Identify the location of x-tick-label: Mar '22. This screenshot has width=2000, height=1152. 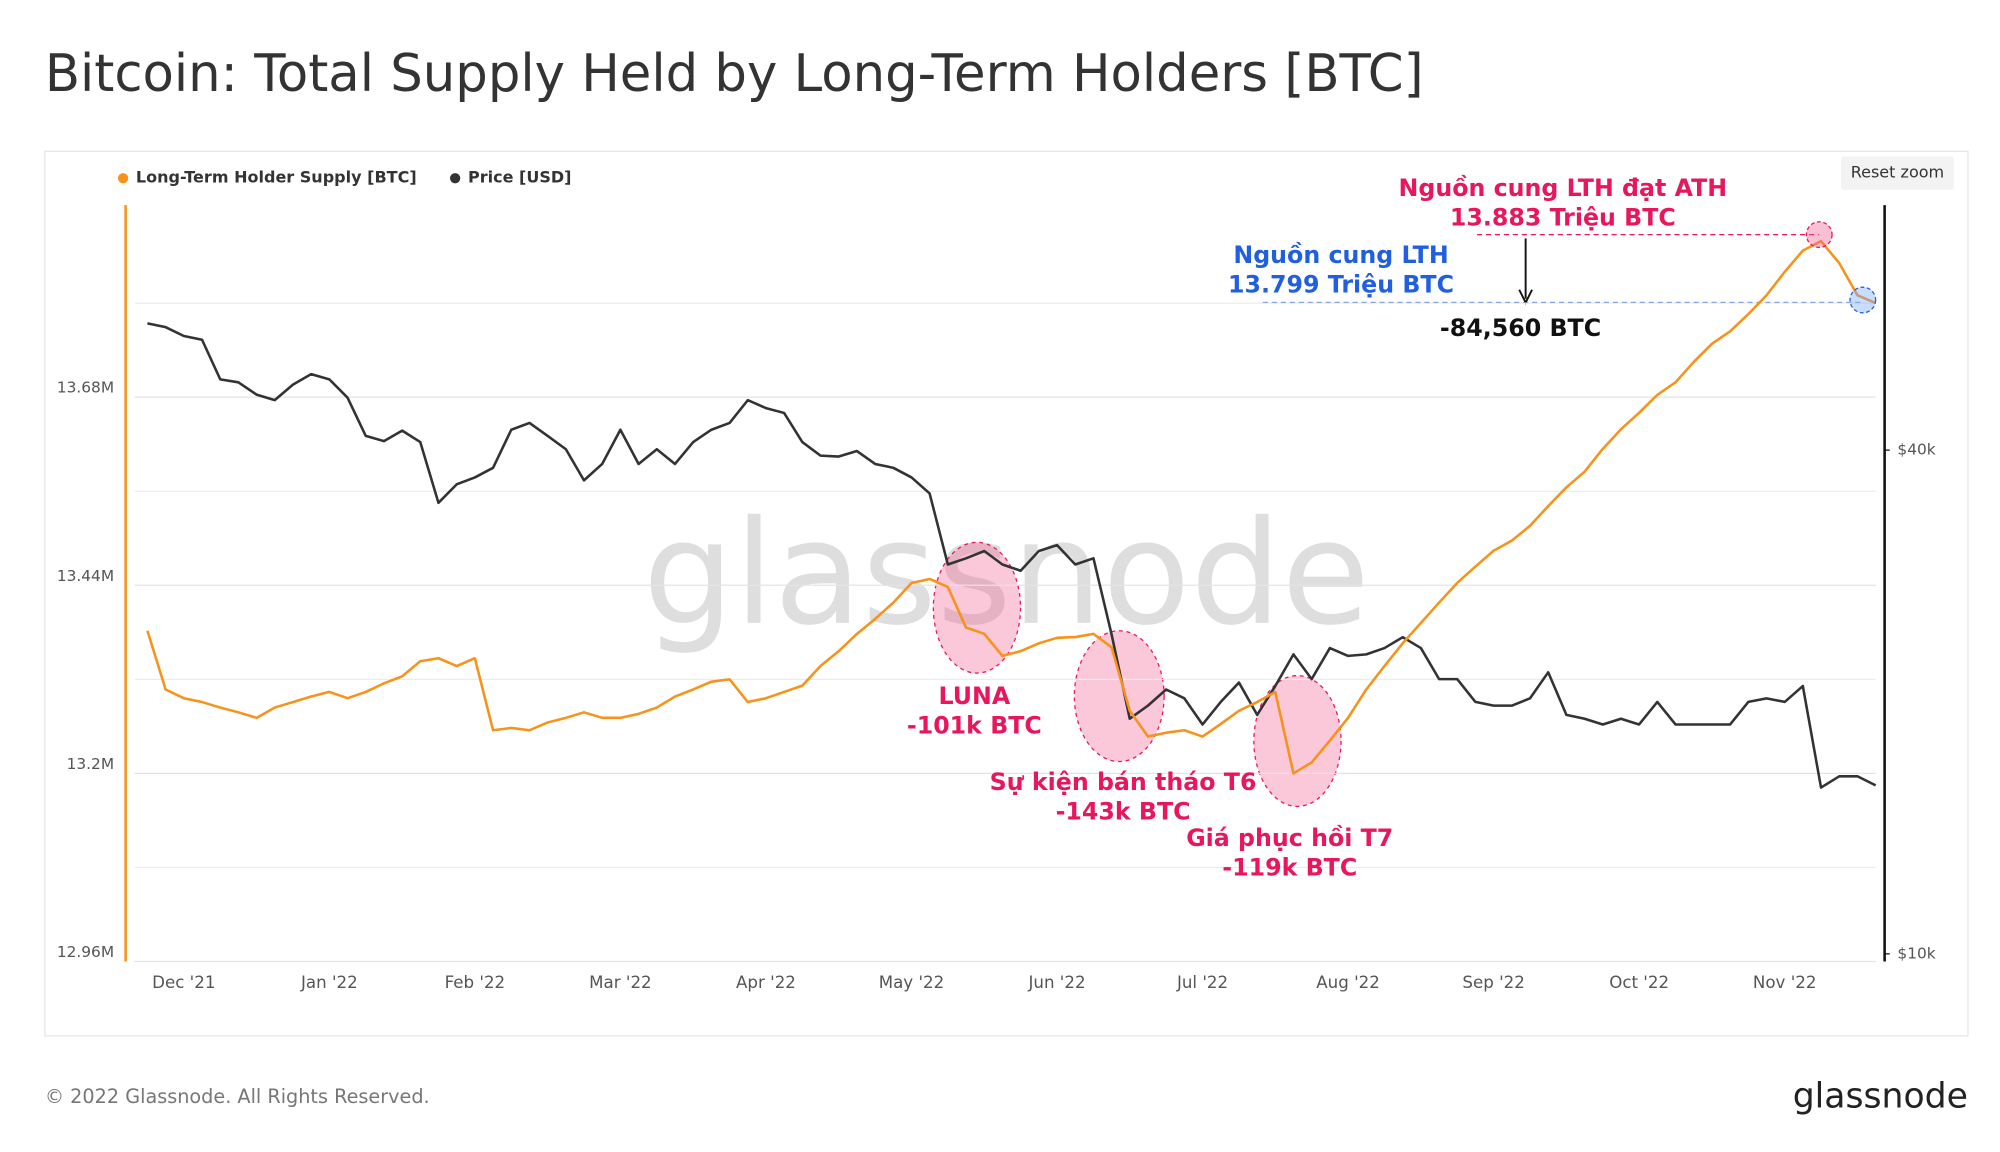
(620, 982).